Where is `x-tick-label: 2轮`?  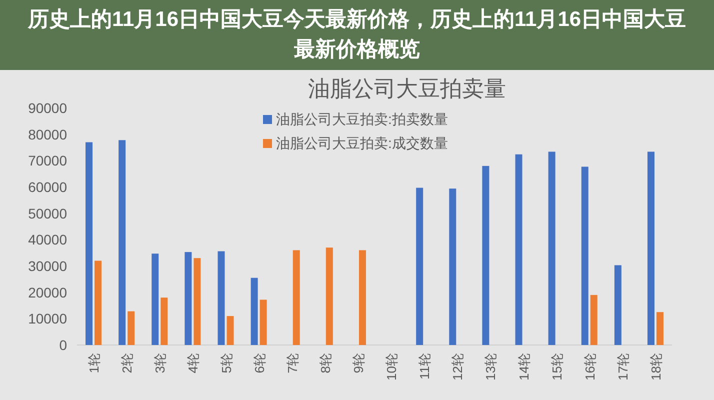
x-tick-label: 2轮 is located at coordinates (127, 363).